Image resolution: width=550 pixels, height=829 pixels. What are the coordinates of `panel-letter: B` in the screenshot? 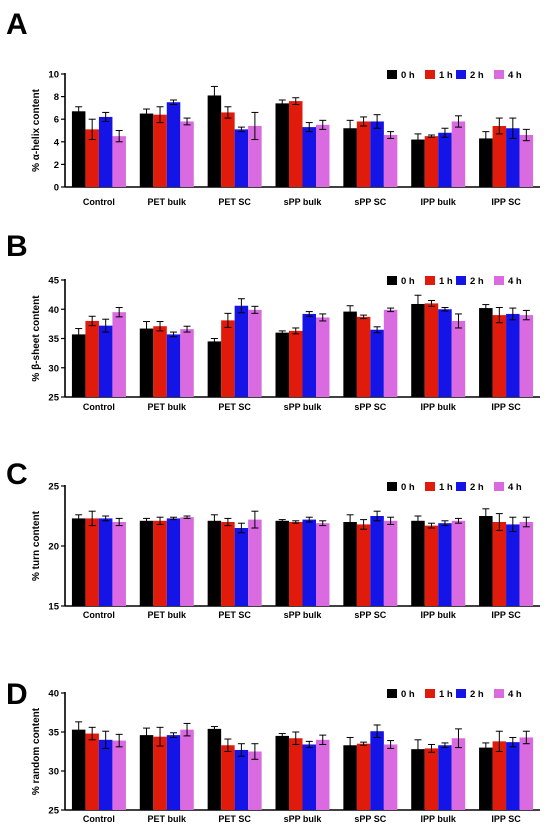 It's located at (17, 246).